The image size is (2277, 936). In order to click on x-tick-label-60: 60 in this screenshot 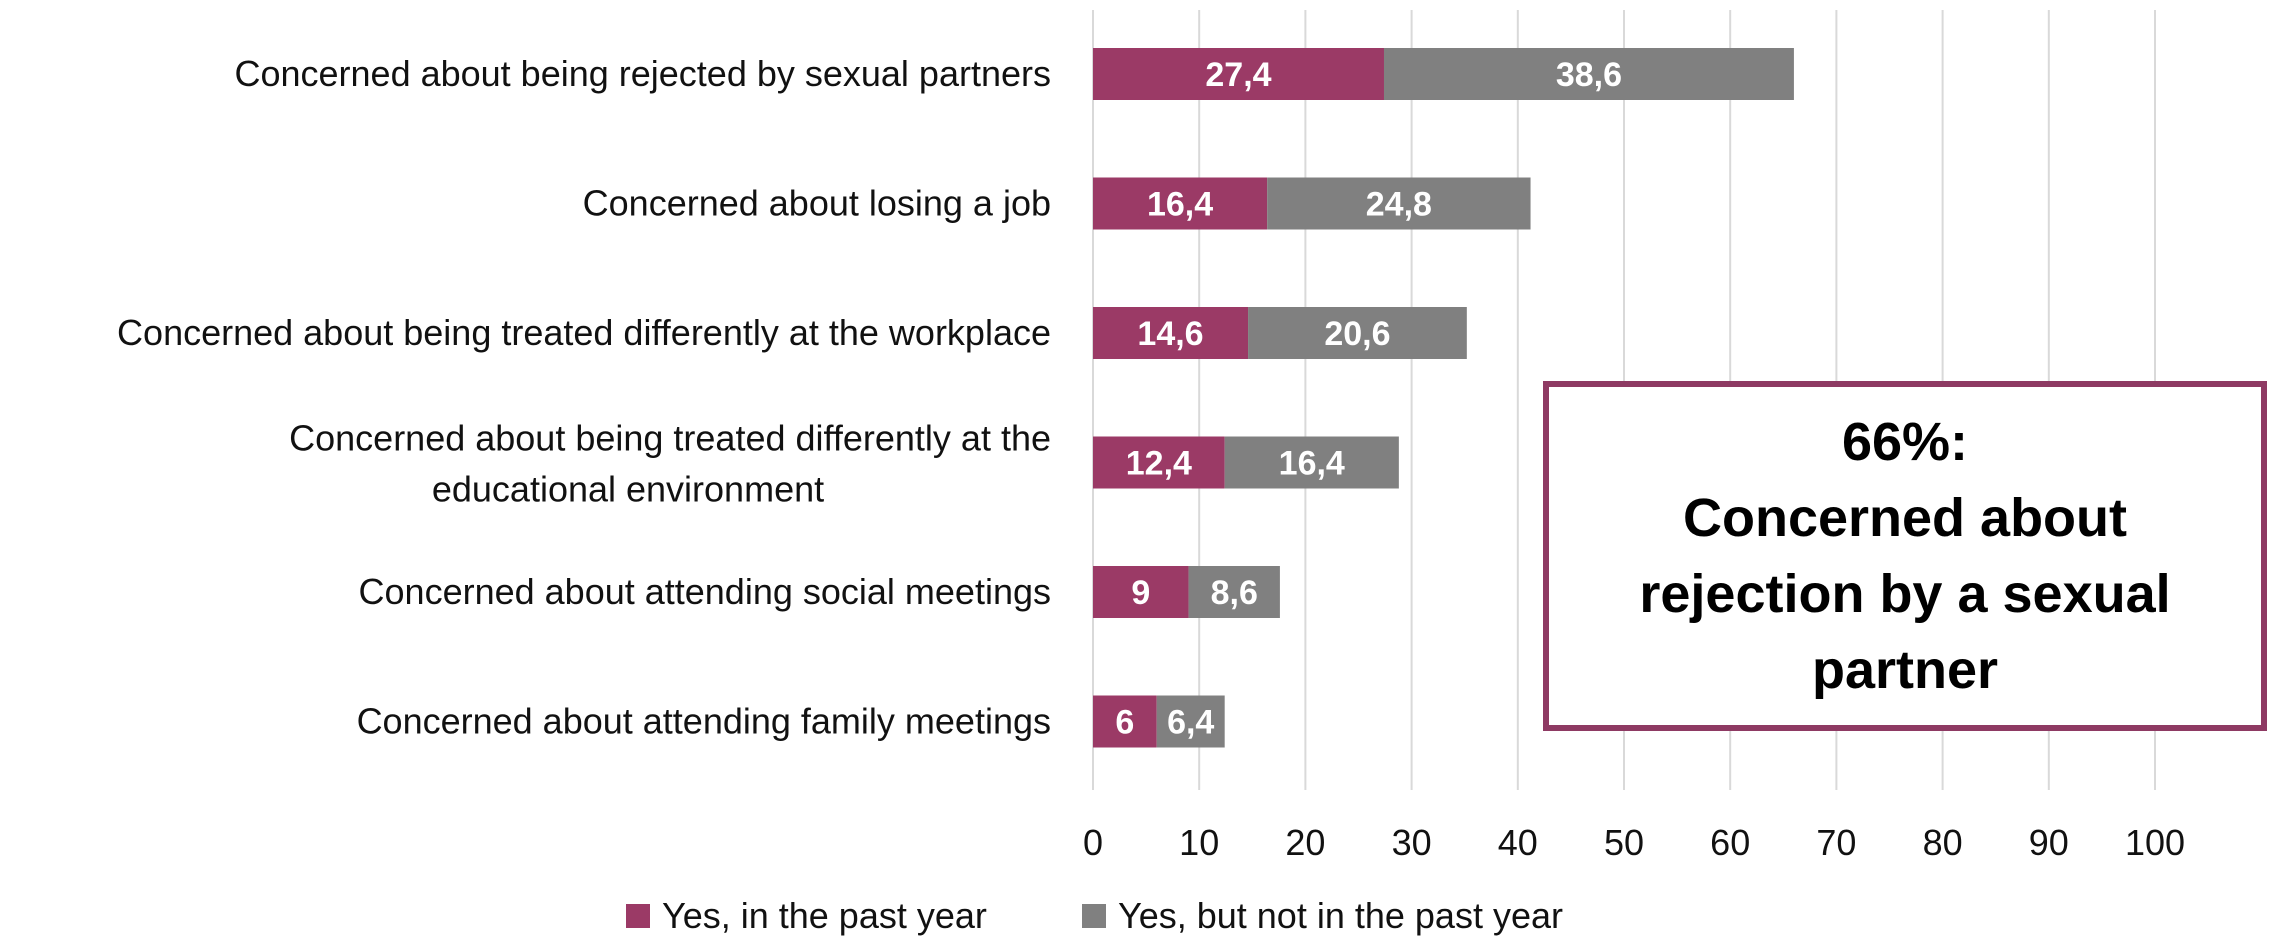, I will do `click(1730, 842)`.